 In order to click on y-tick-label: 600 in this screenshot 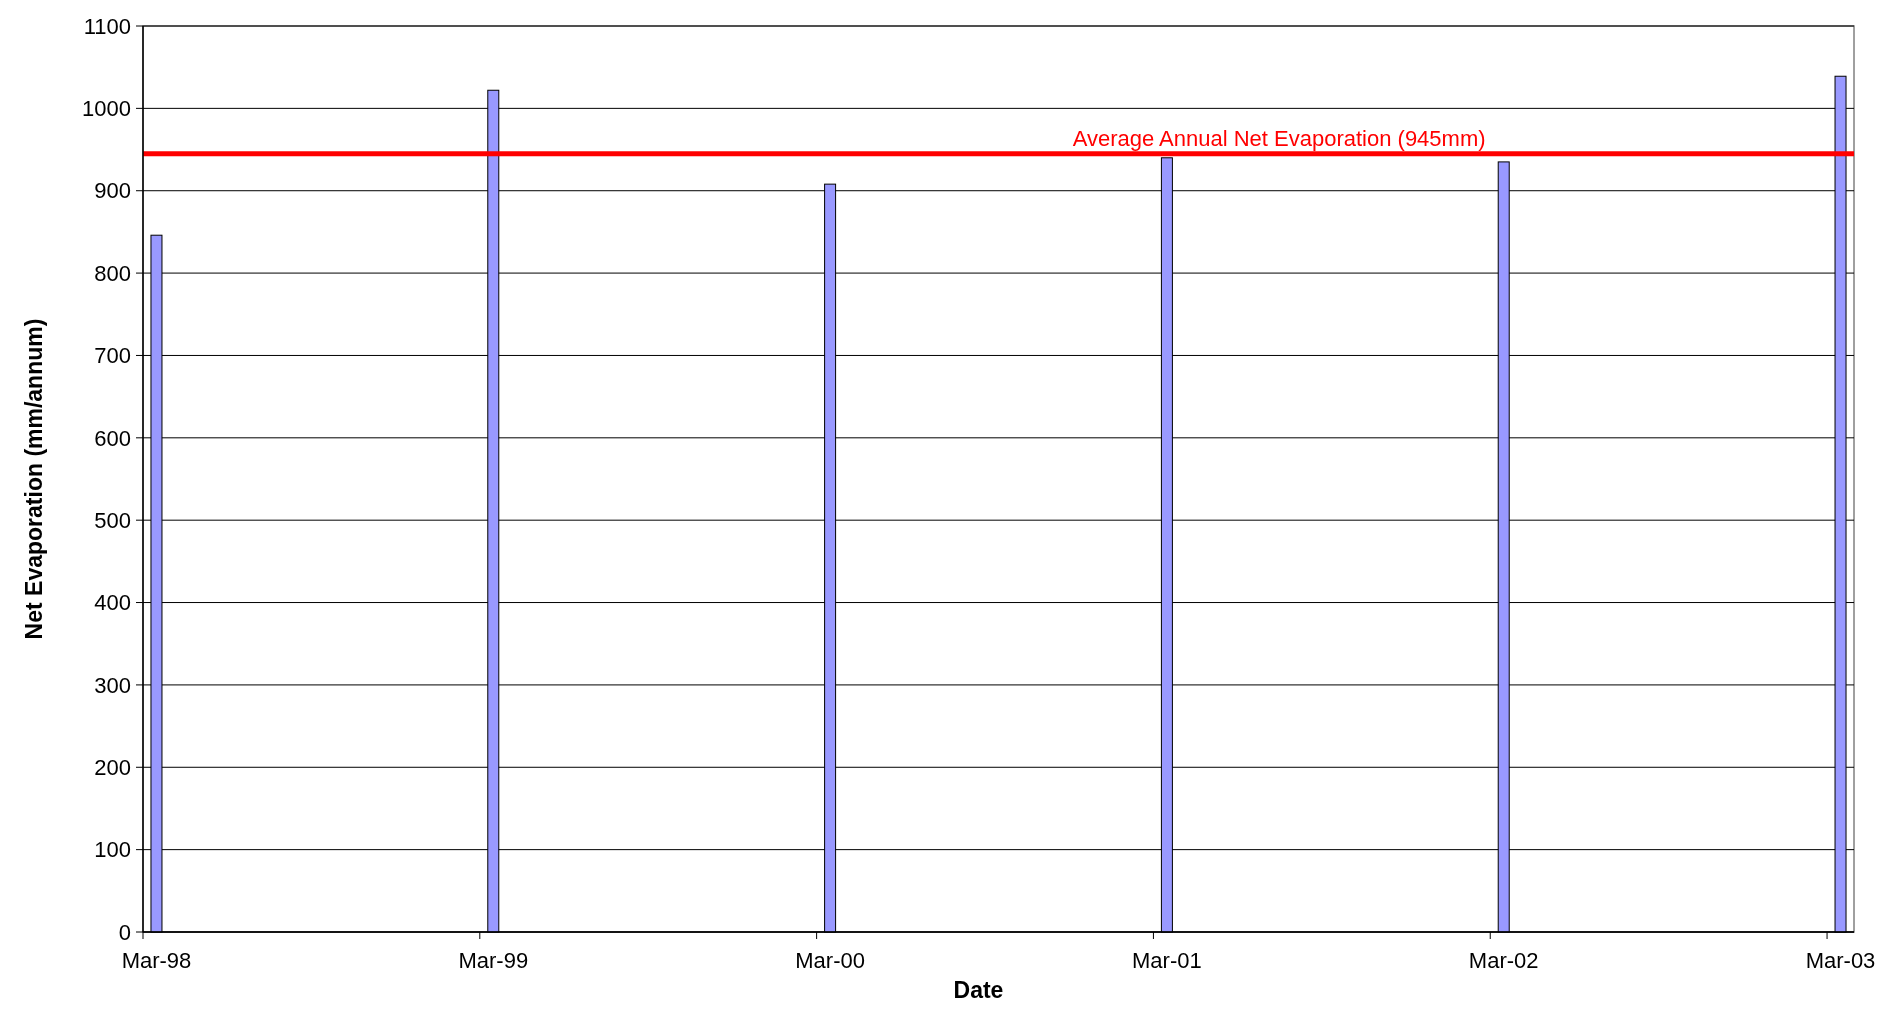, I will do `click(112, 438)`.